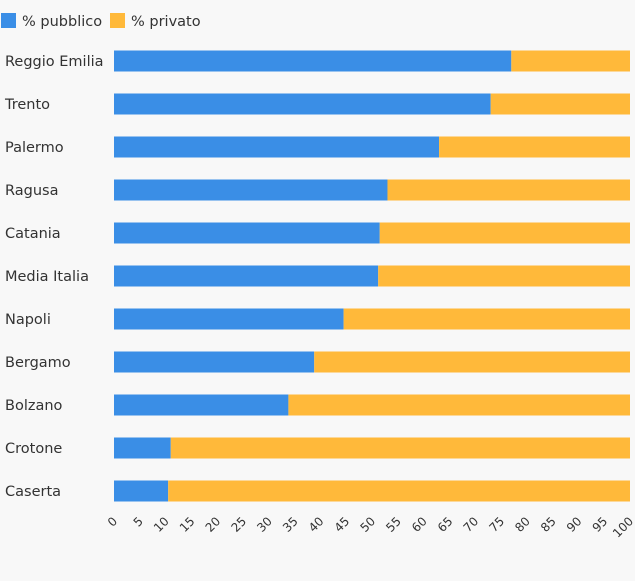 This screenshot has height=581, width=635. Describe the element at coordinates (213, 524) in the screenshot. I see `x-tick-label: 20` at that location.